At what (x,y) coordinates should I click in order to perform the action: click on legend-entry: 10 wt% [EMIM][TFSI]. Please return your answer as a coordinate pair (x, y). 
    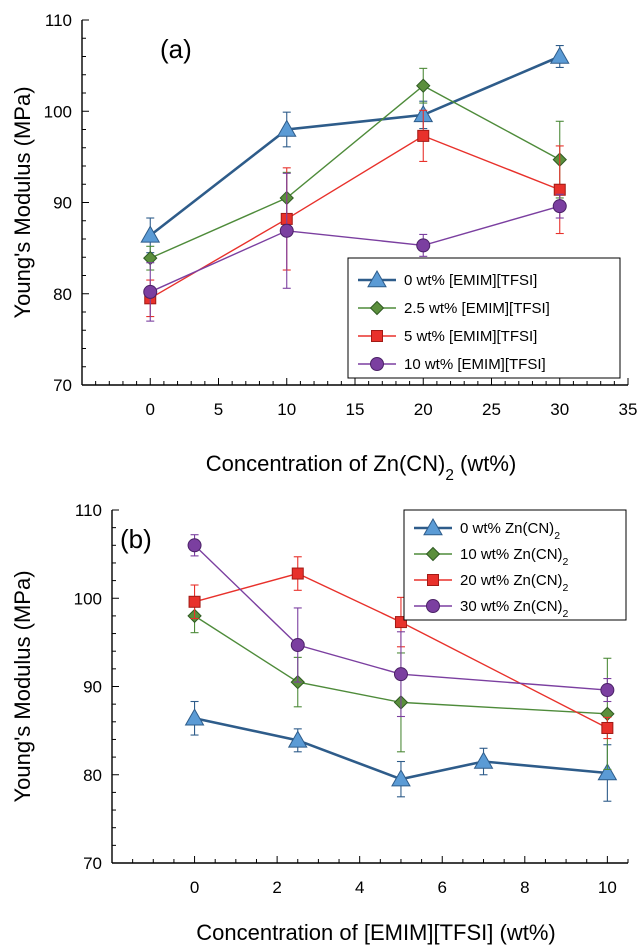
    Looking at the image, I should click on (475, 364).